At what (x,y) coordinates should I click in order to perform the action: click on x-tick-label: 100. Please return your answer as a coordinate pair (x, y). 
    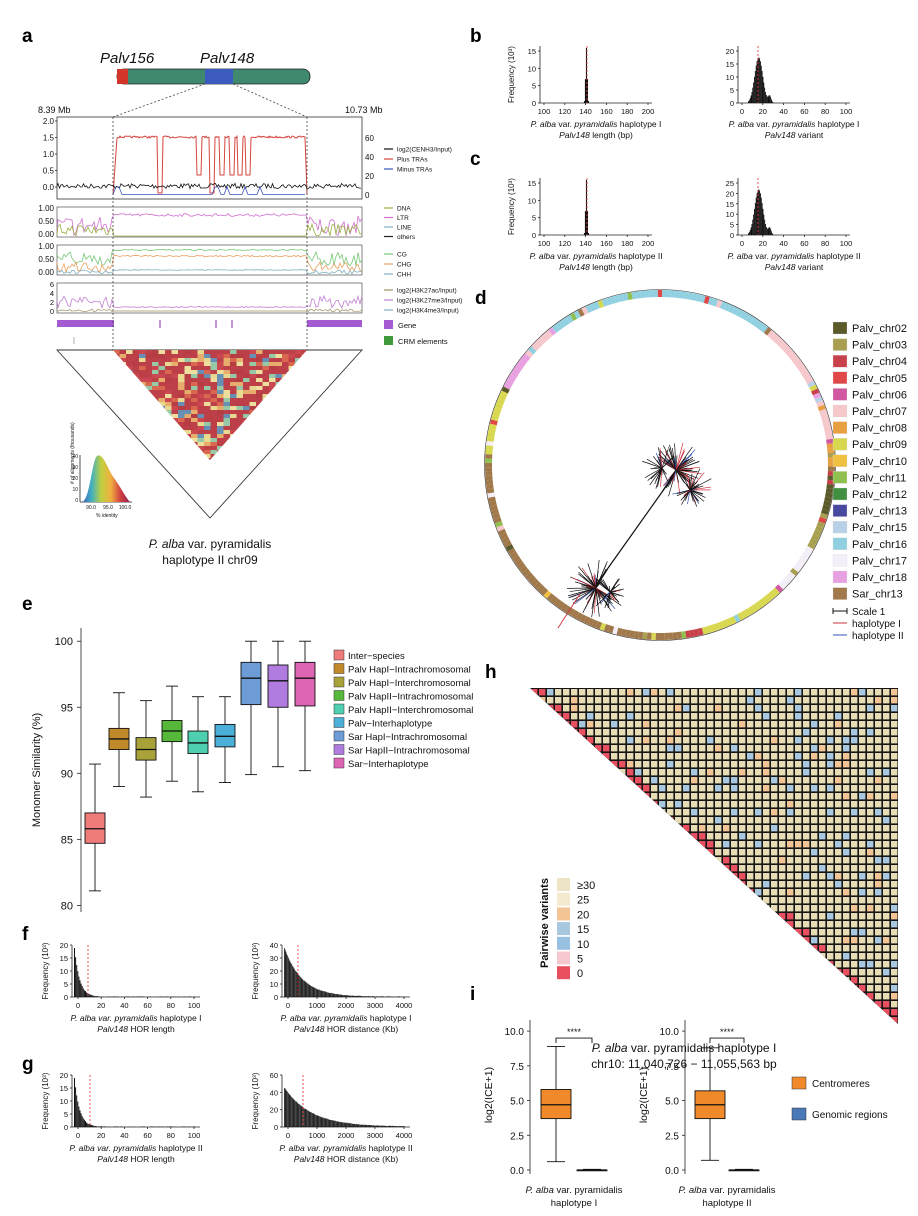
    Looking at the image, I should click on (194, 1005).